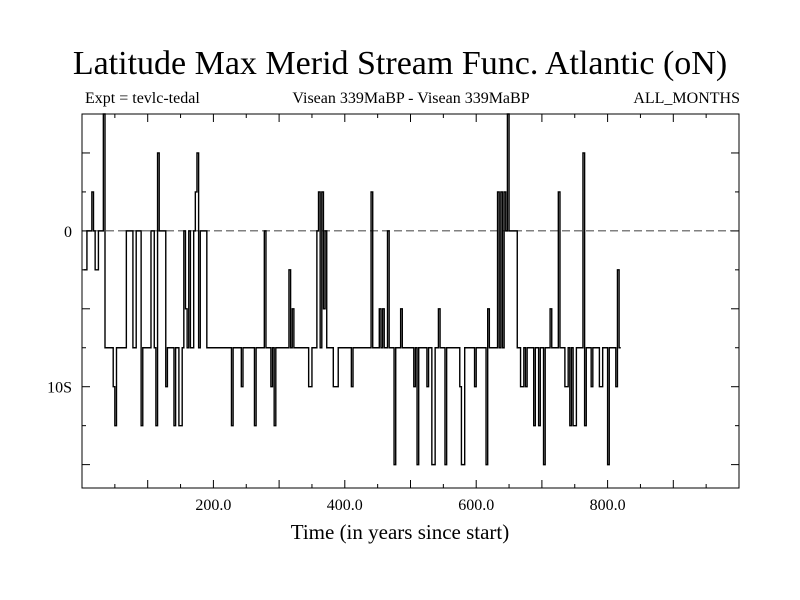 The image size is (800, 600). What do you see at coordinates (68, 232) in the screenshot?
I see `y-tick-label: 0` at bounding box center [68, 232].